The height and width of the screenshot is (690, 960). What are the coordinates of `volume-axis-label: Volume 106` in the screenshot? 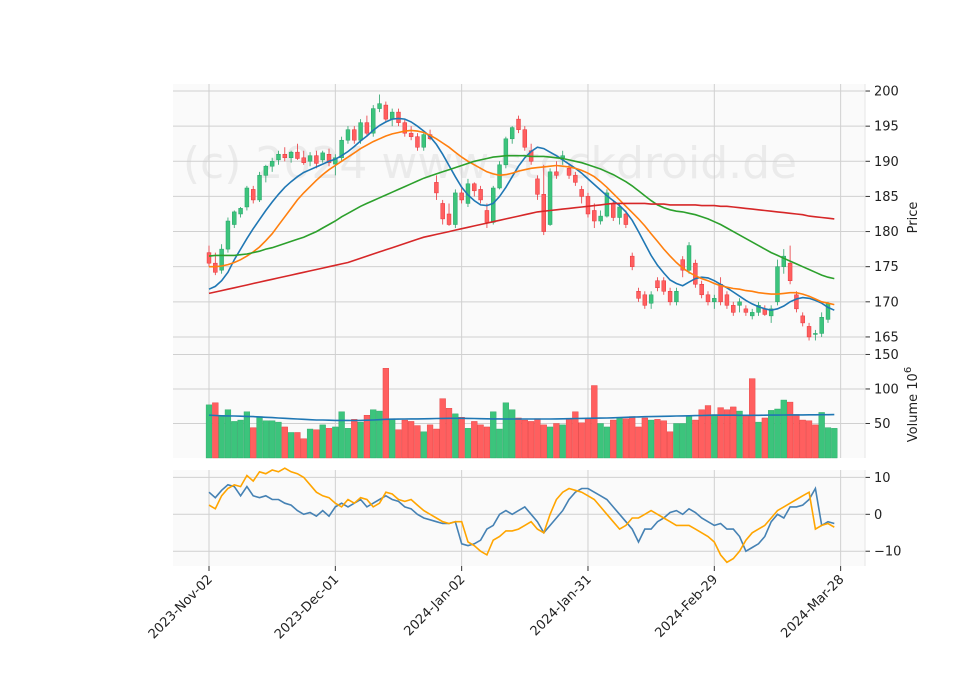 It's located at (912, 404).